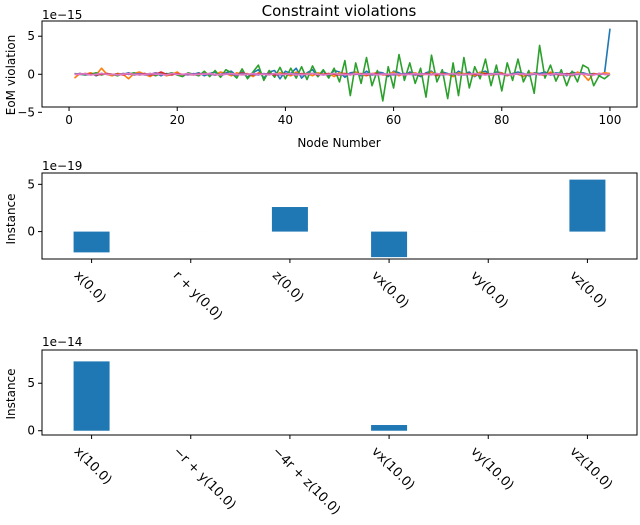  What do you see at coordinates (491, 468) in the screenshot?
I see `x-tick-label: vy(10.0)` at bounding box center [491, 468].